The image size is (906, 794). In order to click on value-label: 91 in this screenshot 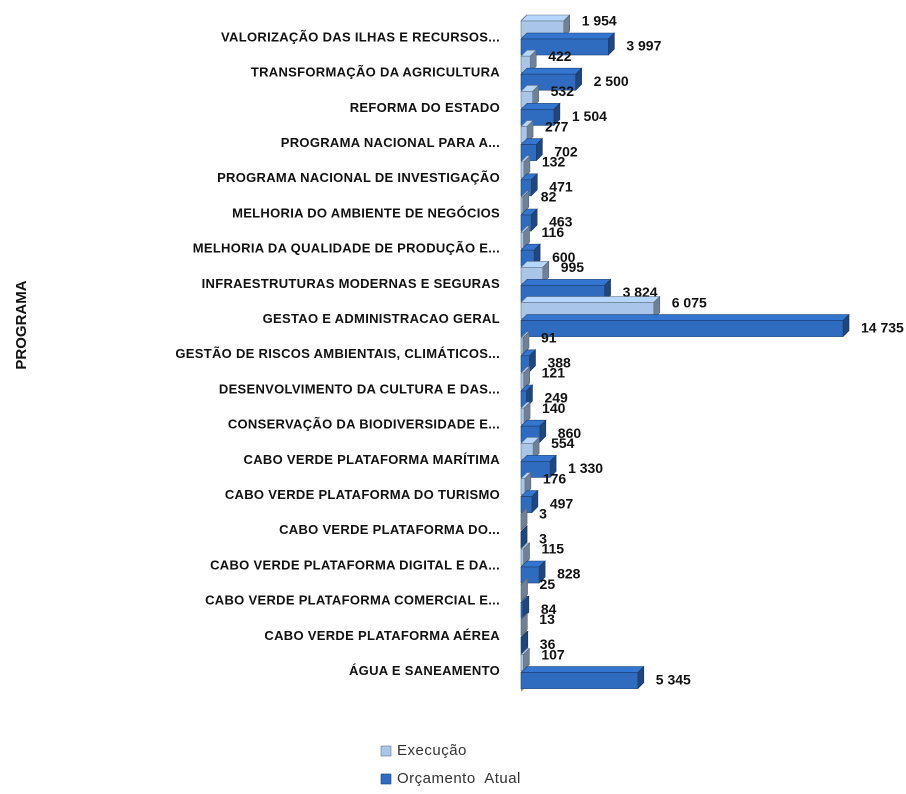, I will do `click(549, 338)`.